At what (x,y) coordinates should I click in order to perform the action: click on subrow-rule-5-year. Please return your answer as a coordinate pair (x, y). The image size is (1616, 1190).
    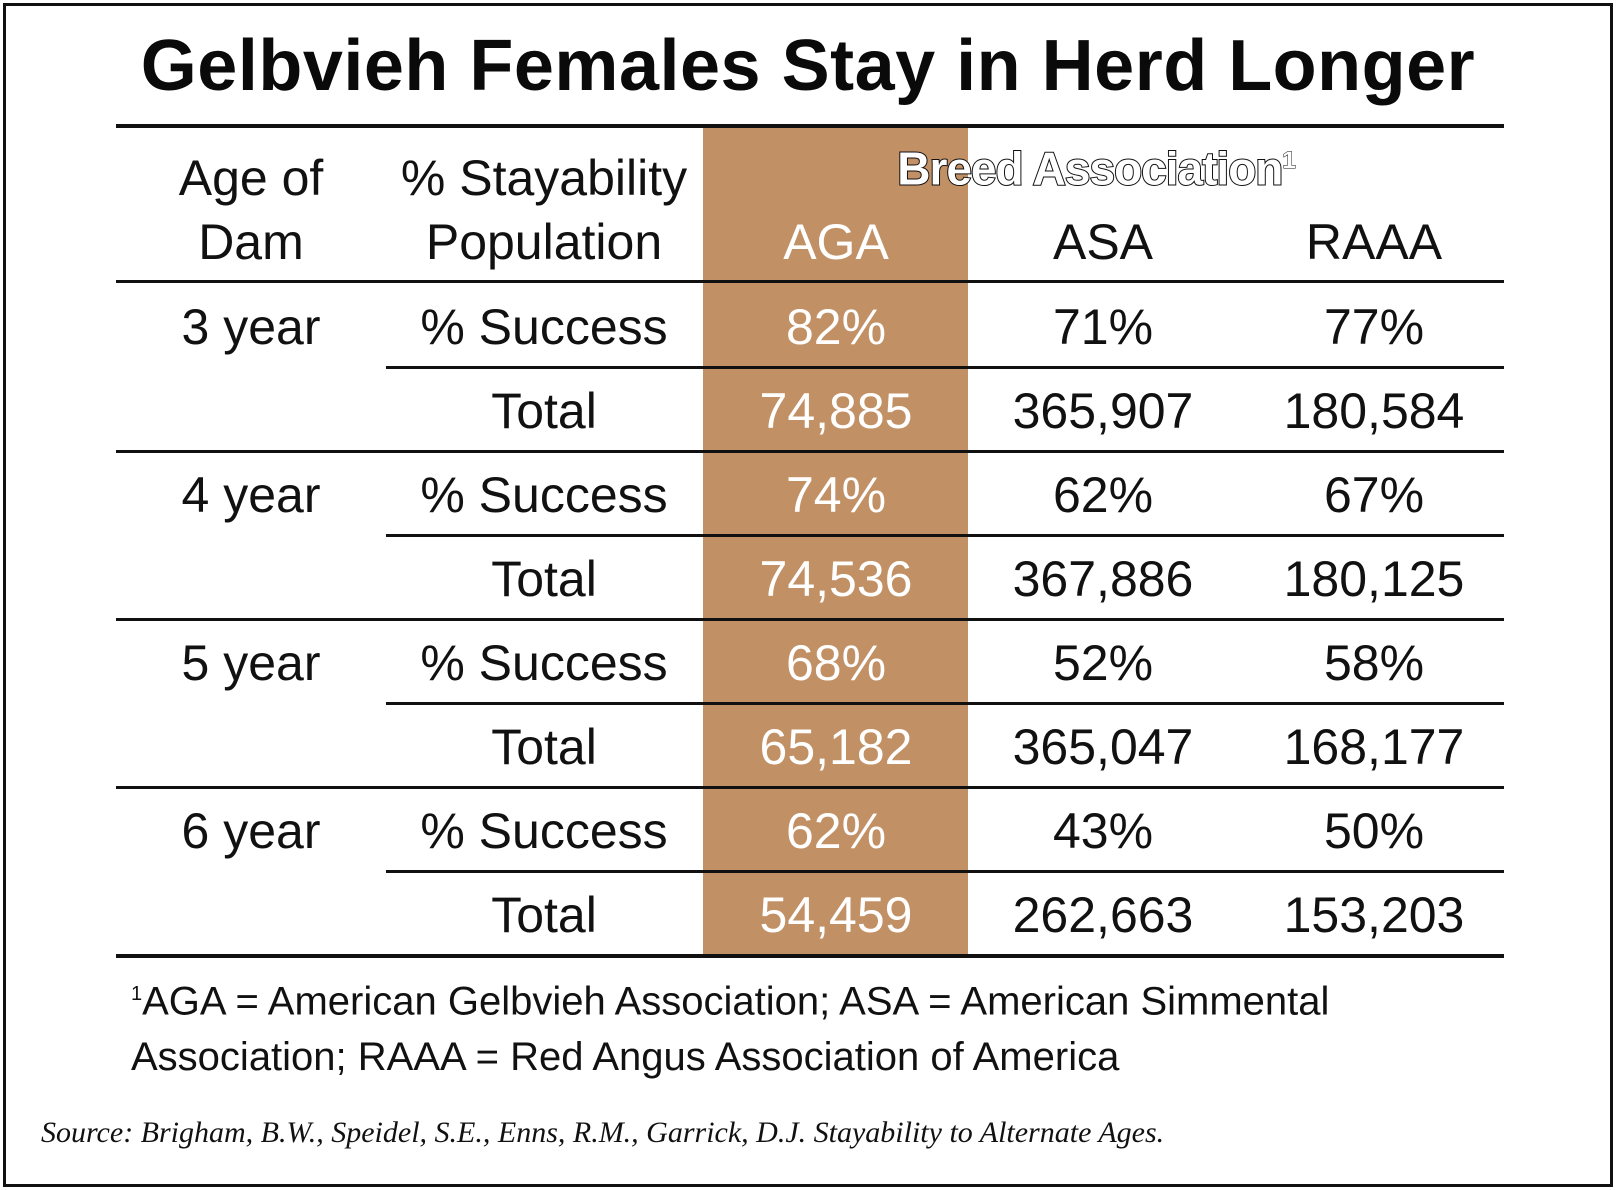
    Looking at the image, I should click on (945, 703).